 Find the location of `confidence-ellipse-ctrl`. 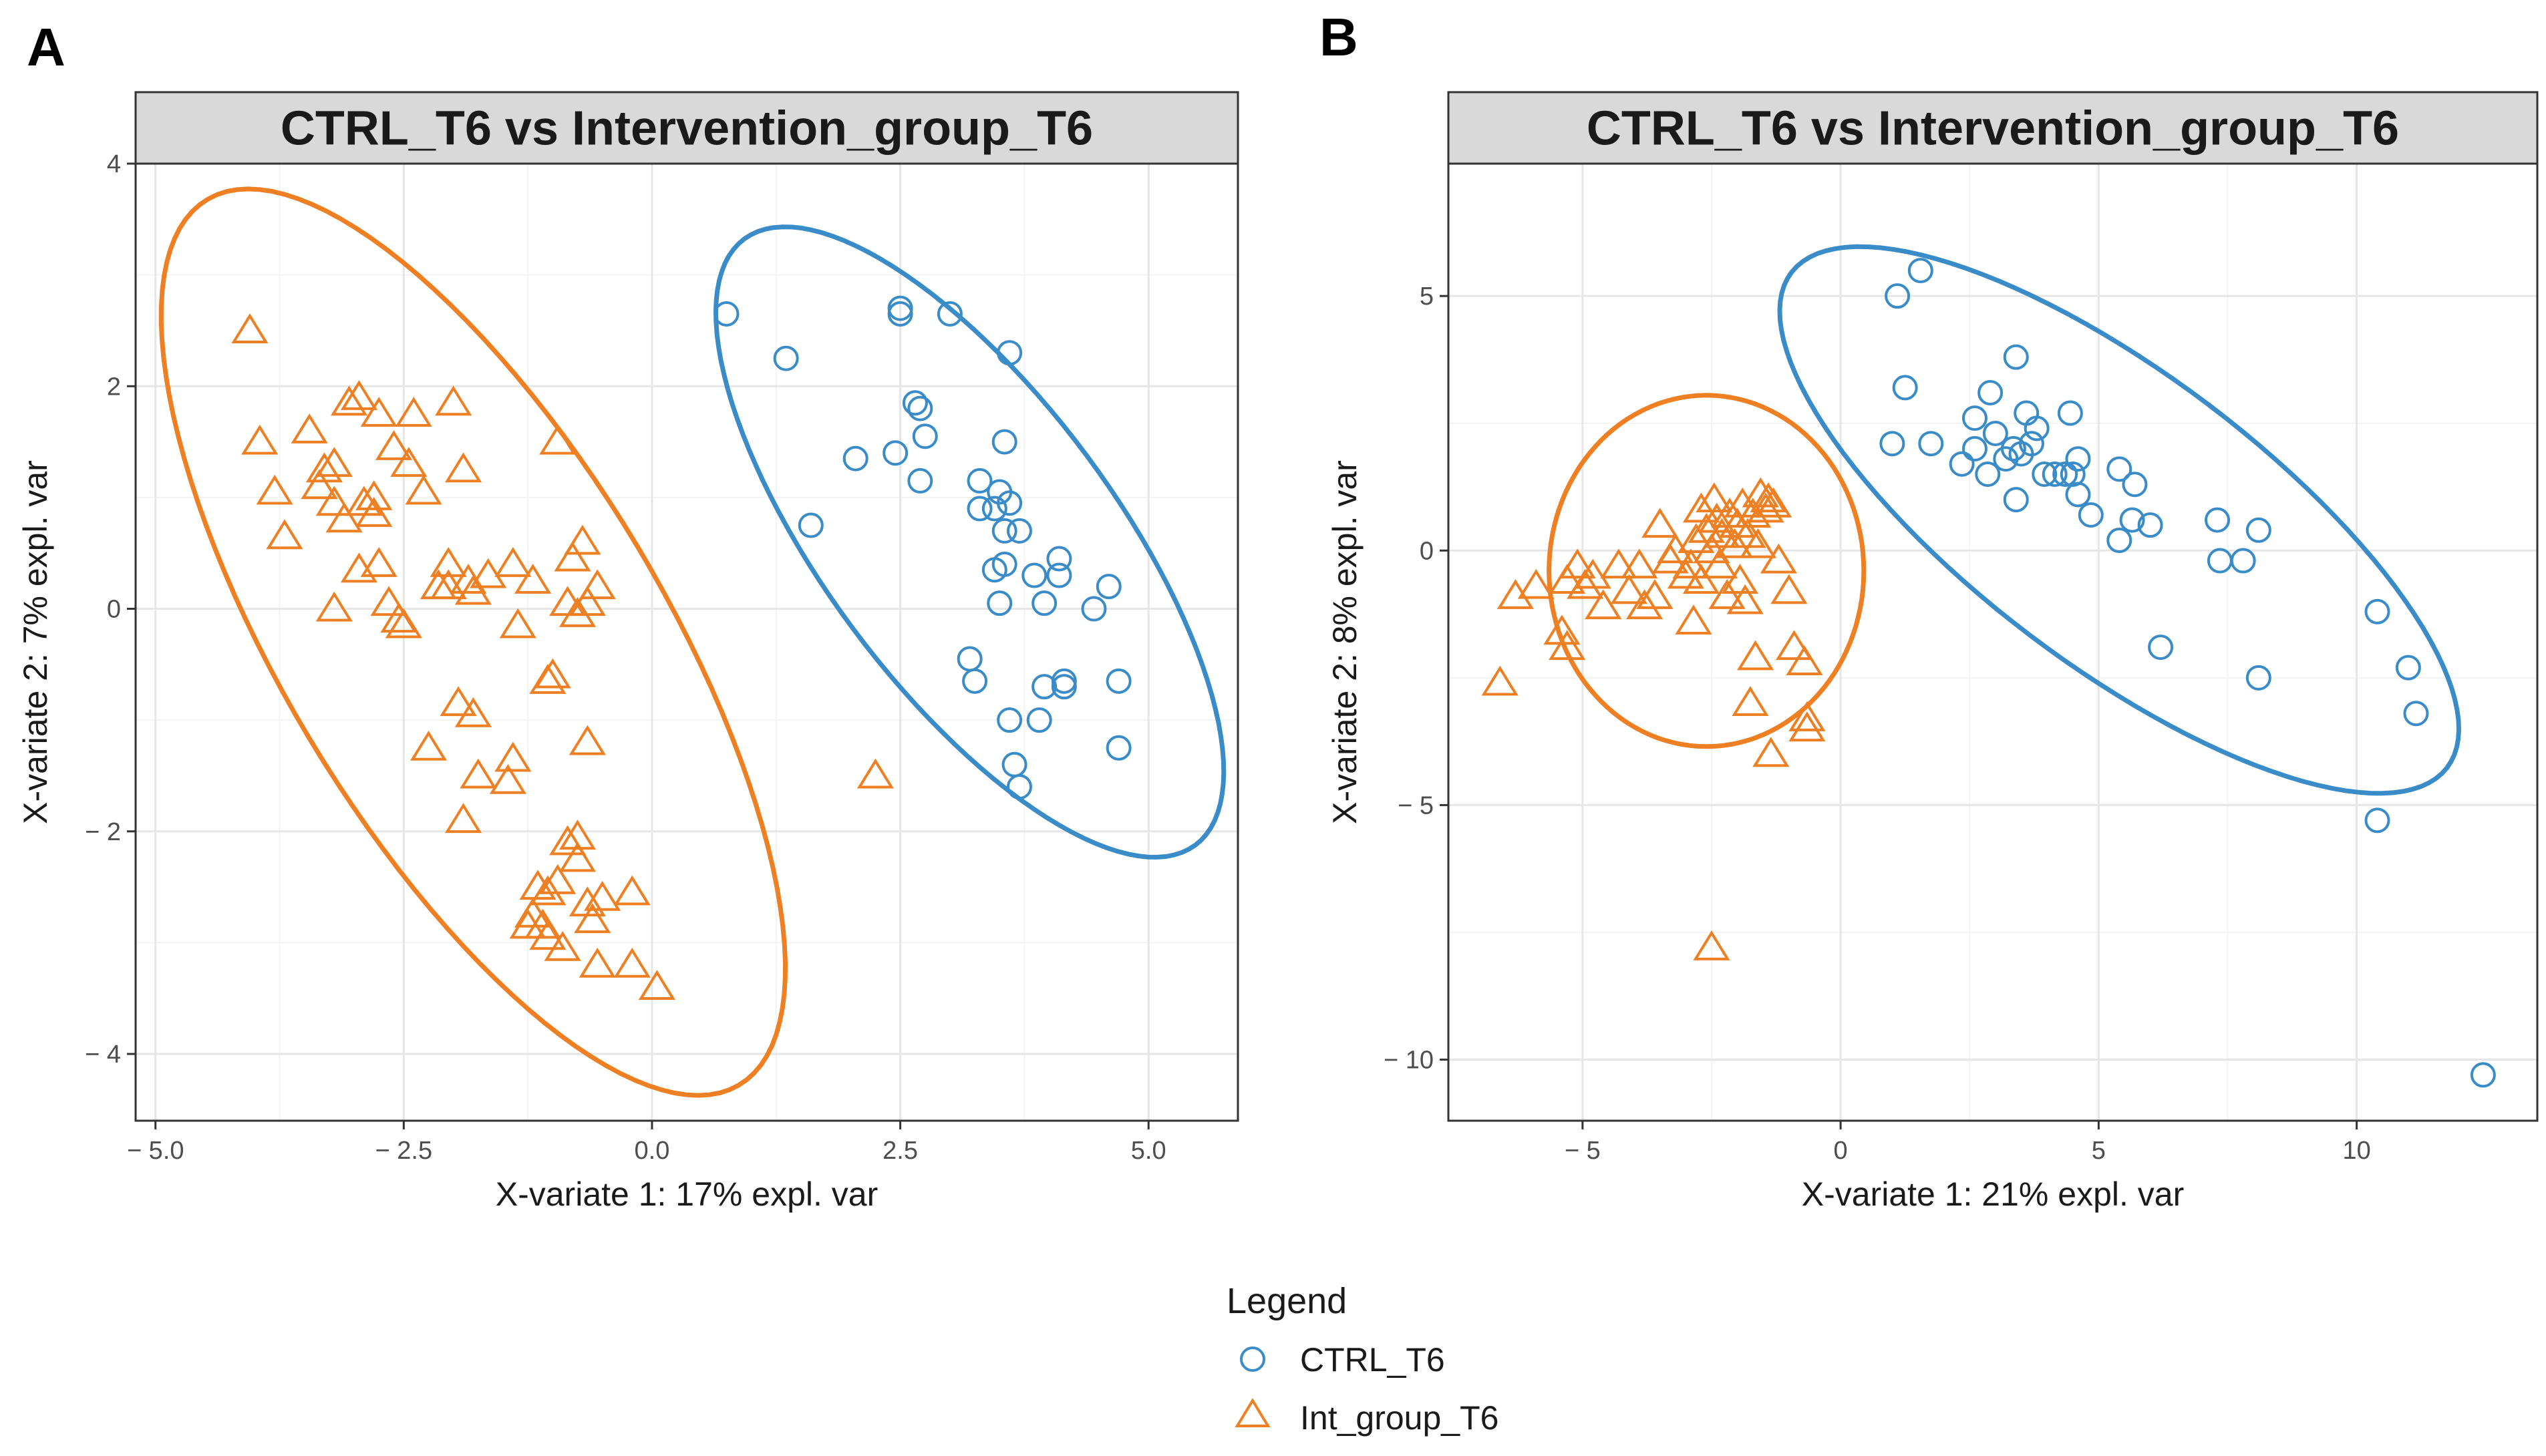

confidence-ellipse-ctrl is located at coordinates (2119, 520).